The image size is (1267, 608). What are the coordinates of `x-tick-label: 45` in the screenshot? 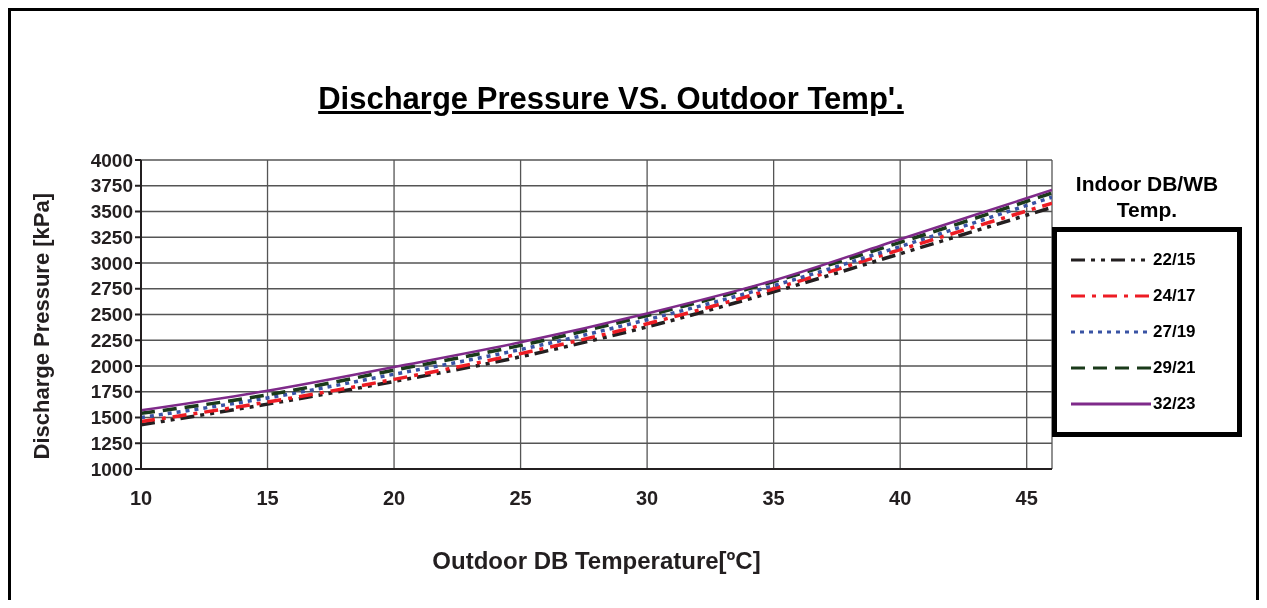 It's located at (1026, 498).